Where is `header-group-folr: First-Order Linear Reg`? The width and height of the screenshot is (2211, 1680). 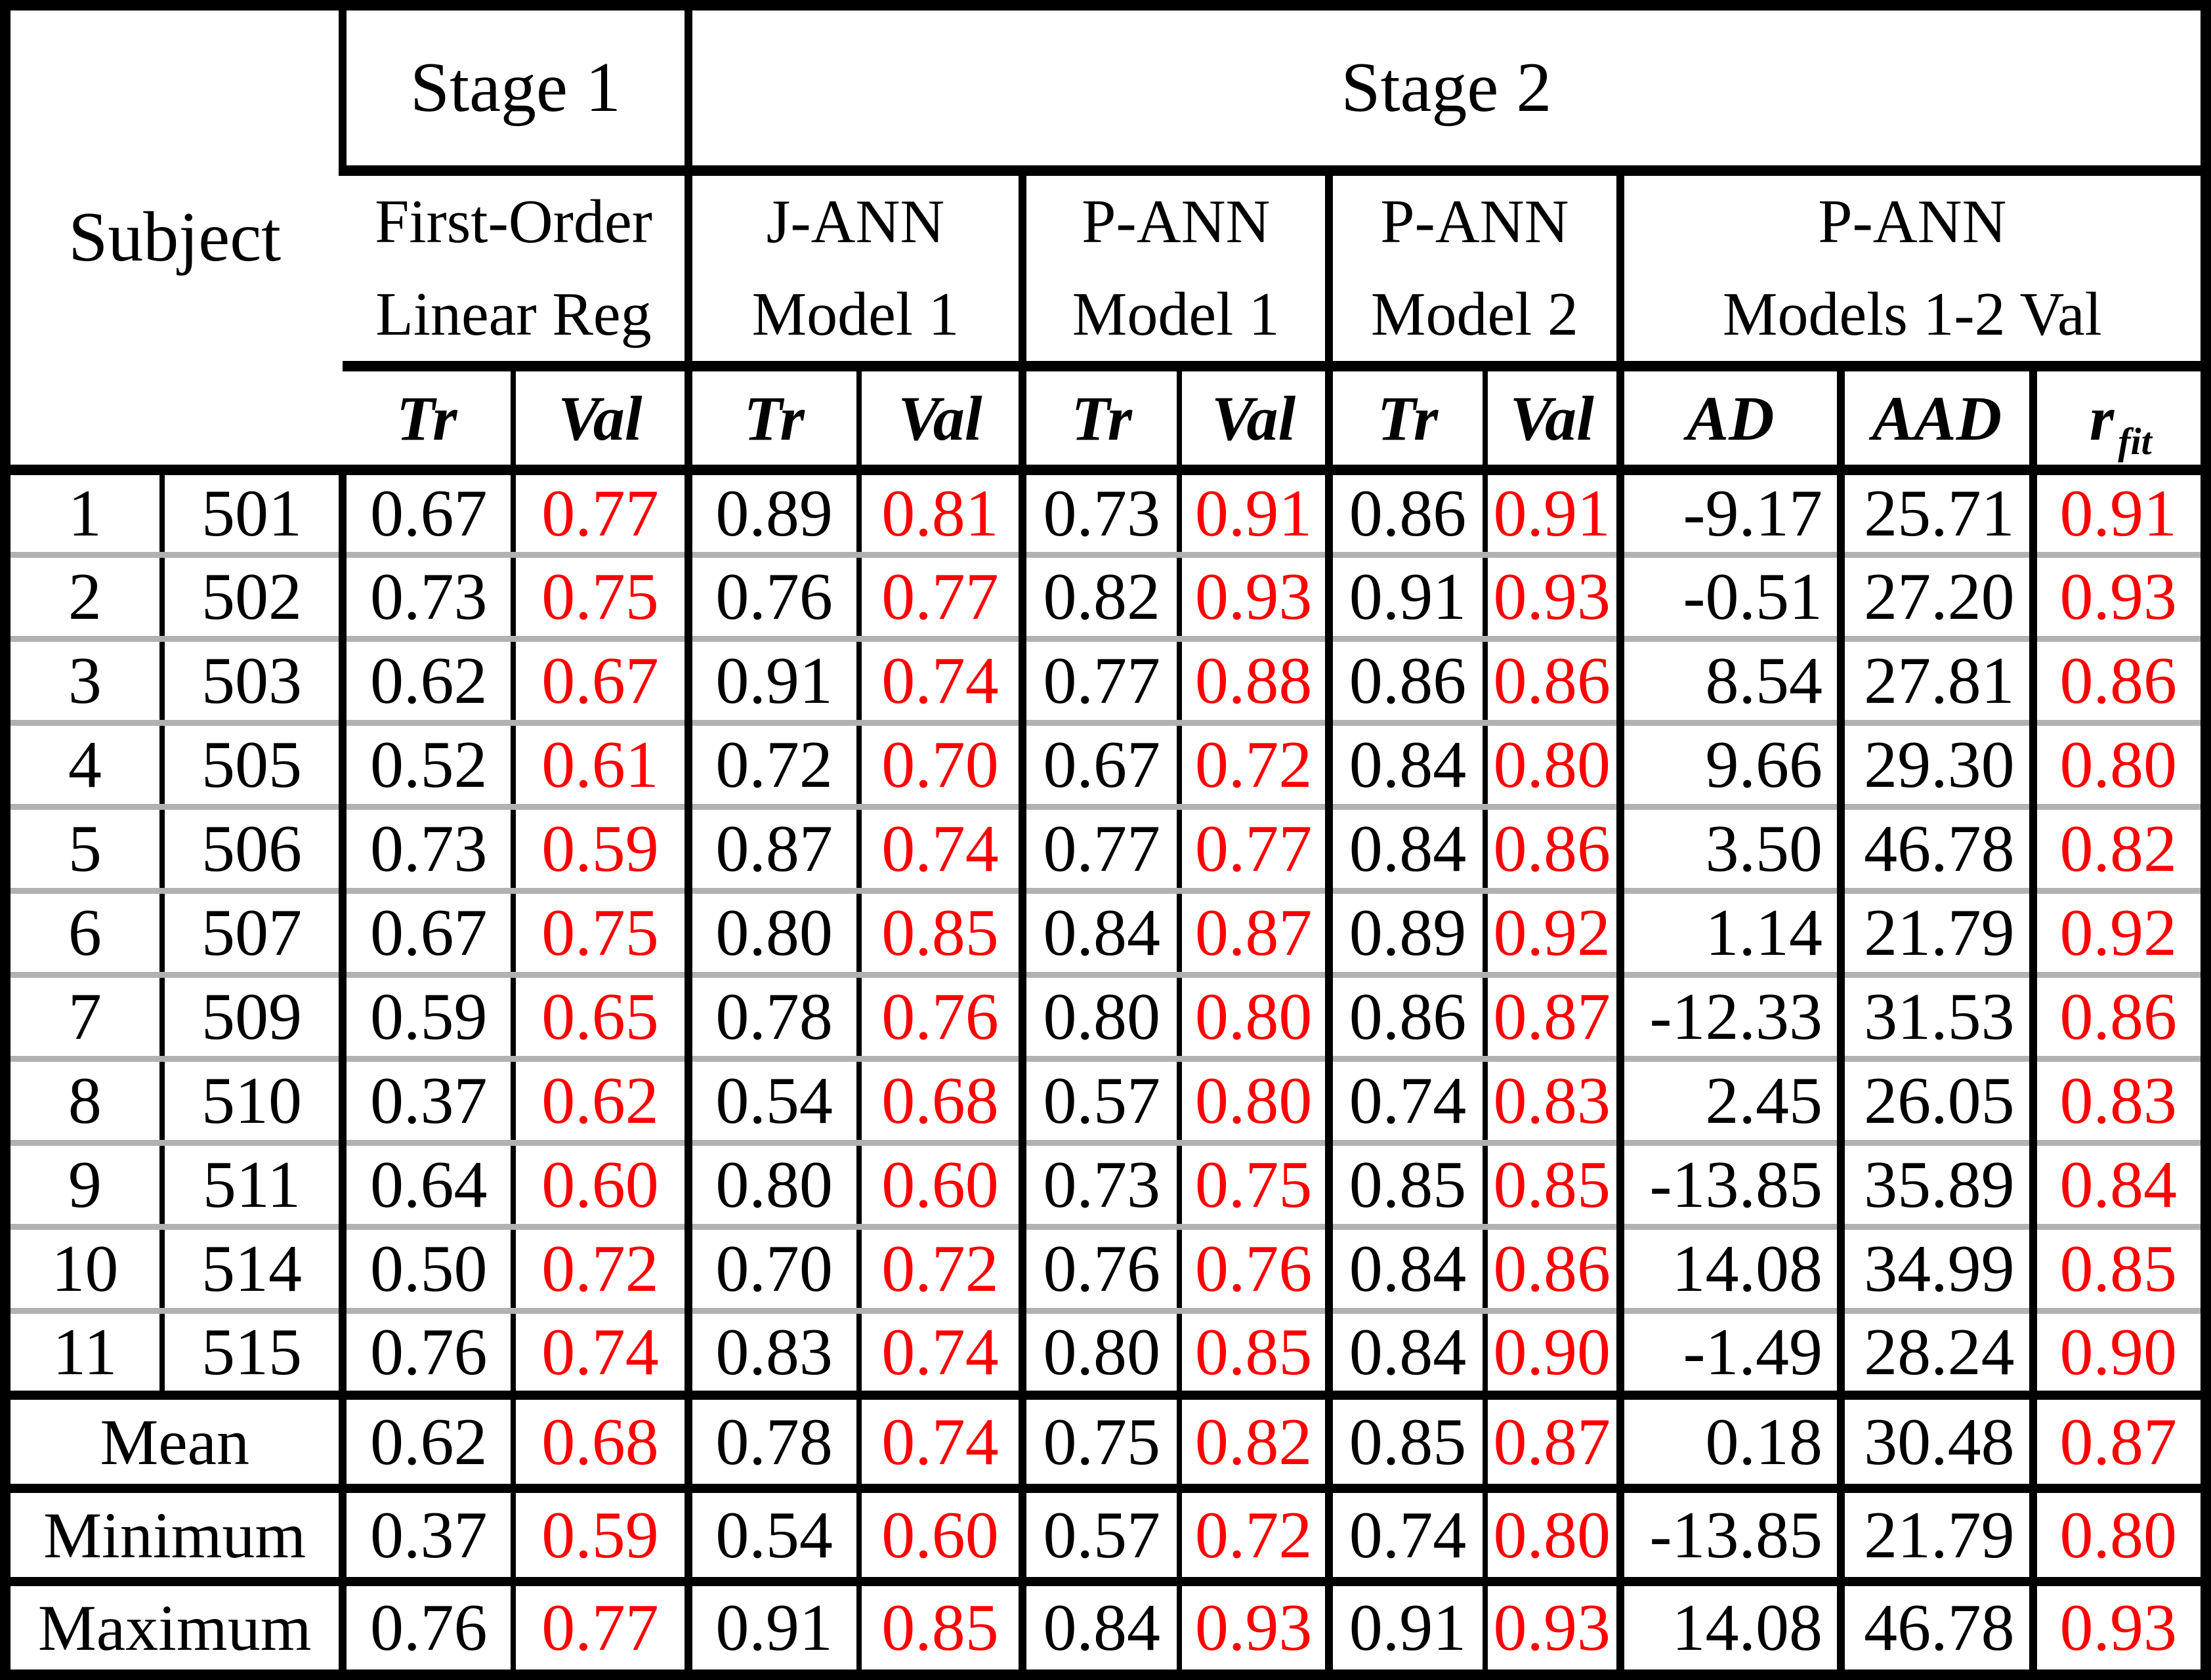 header-group-folr: First-Order Linear Reg is located at coordinates (515, 271).